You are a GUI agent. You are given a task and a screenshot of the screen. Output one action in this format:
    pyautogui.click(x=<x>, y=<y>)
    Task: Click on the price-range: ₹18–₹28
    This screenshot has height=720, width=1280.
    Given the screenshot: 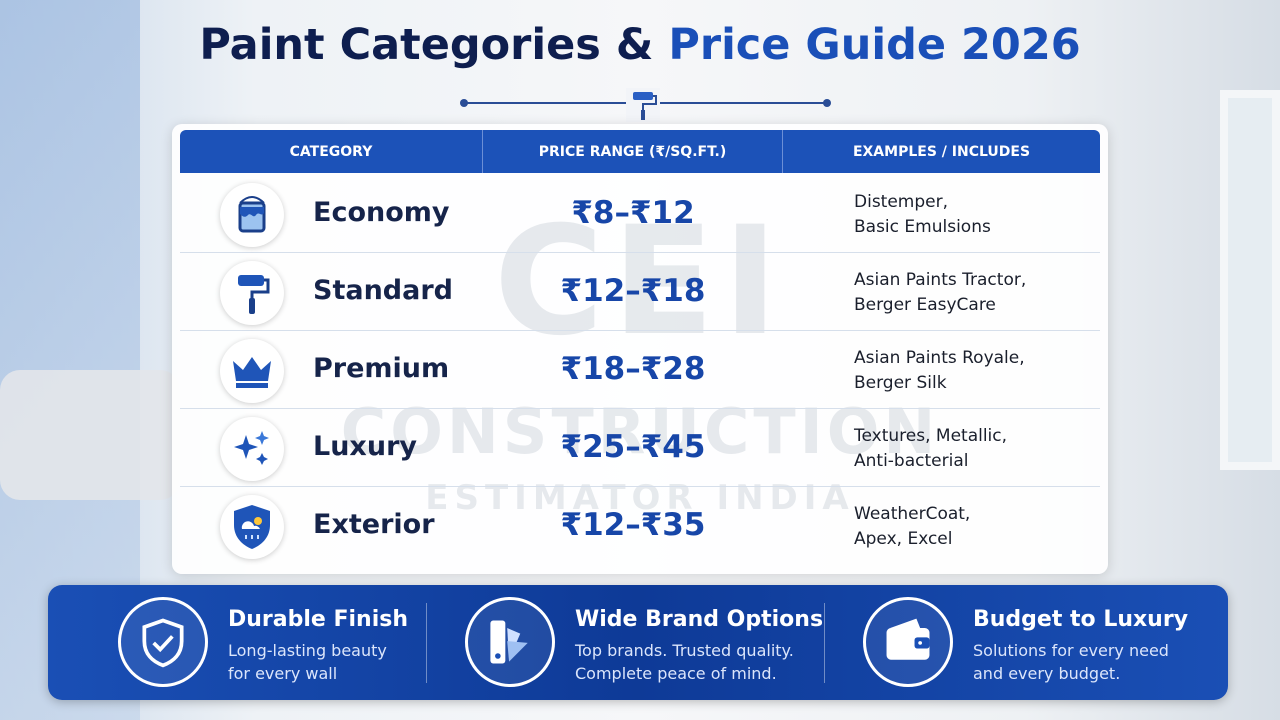 What is the action you would take?
    pyautogui.click(x=633, y=369)
    